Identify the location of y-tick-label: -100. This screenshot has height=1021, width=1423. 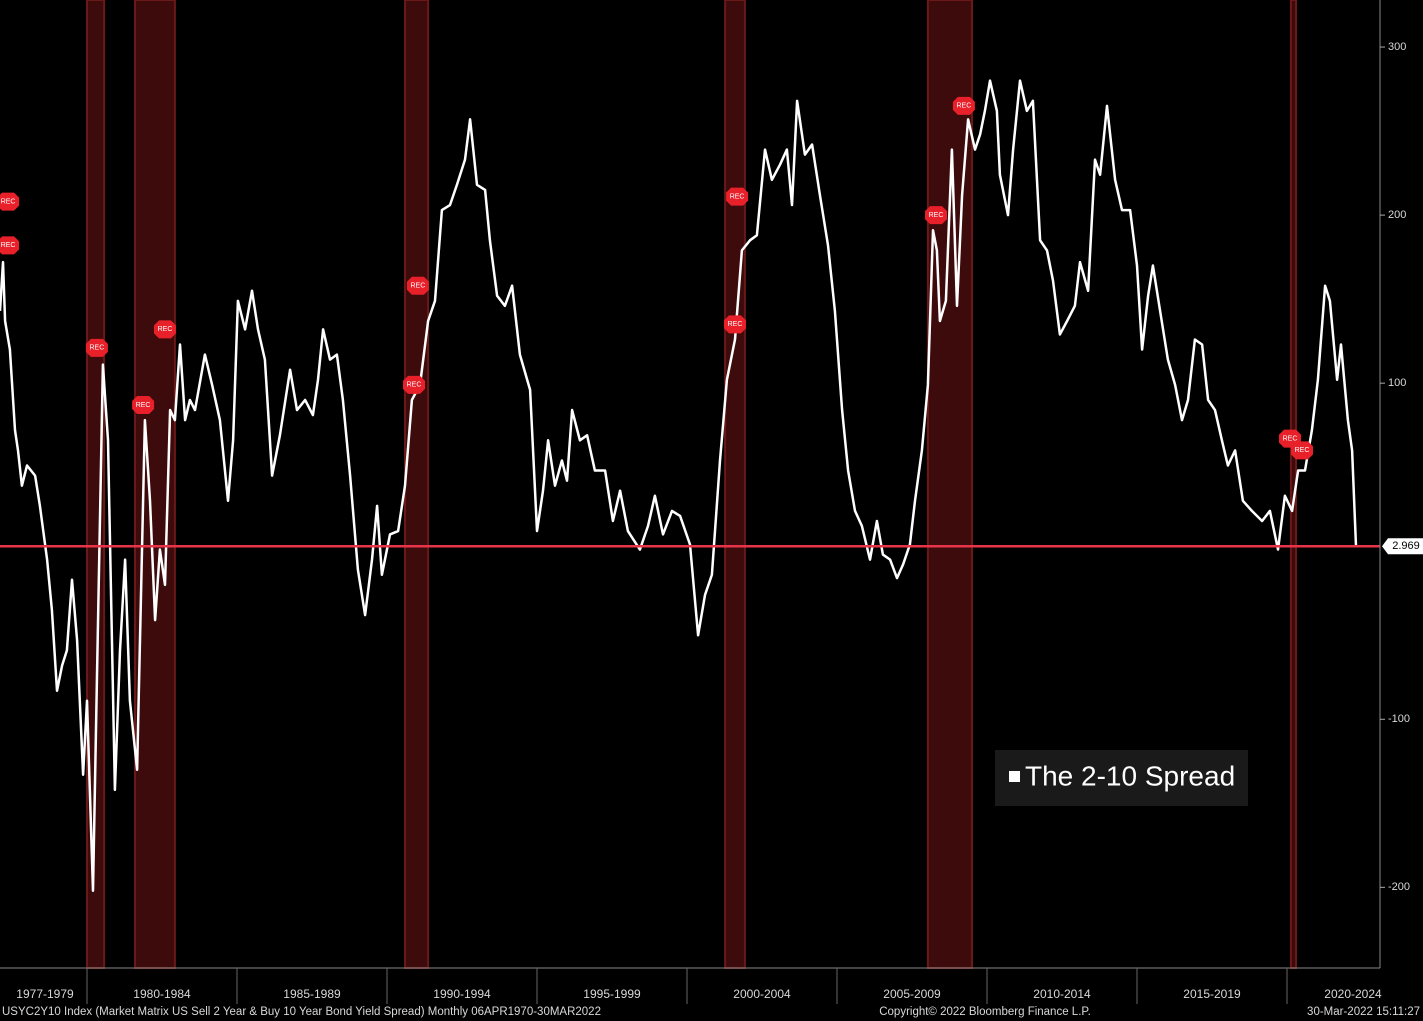
(1399, 719).